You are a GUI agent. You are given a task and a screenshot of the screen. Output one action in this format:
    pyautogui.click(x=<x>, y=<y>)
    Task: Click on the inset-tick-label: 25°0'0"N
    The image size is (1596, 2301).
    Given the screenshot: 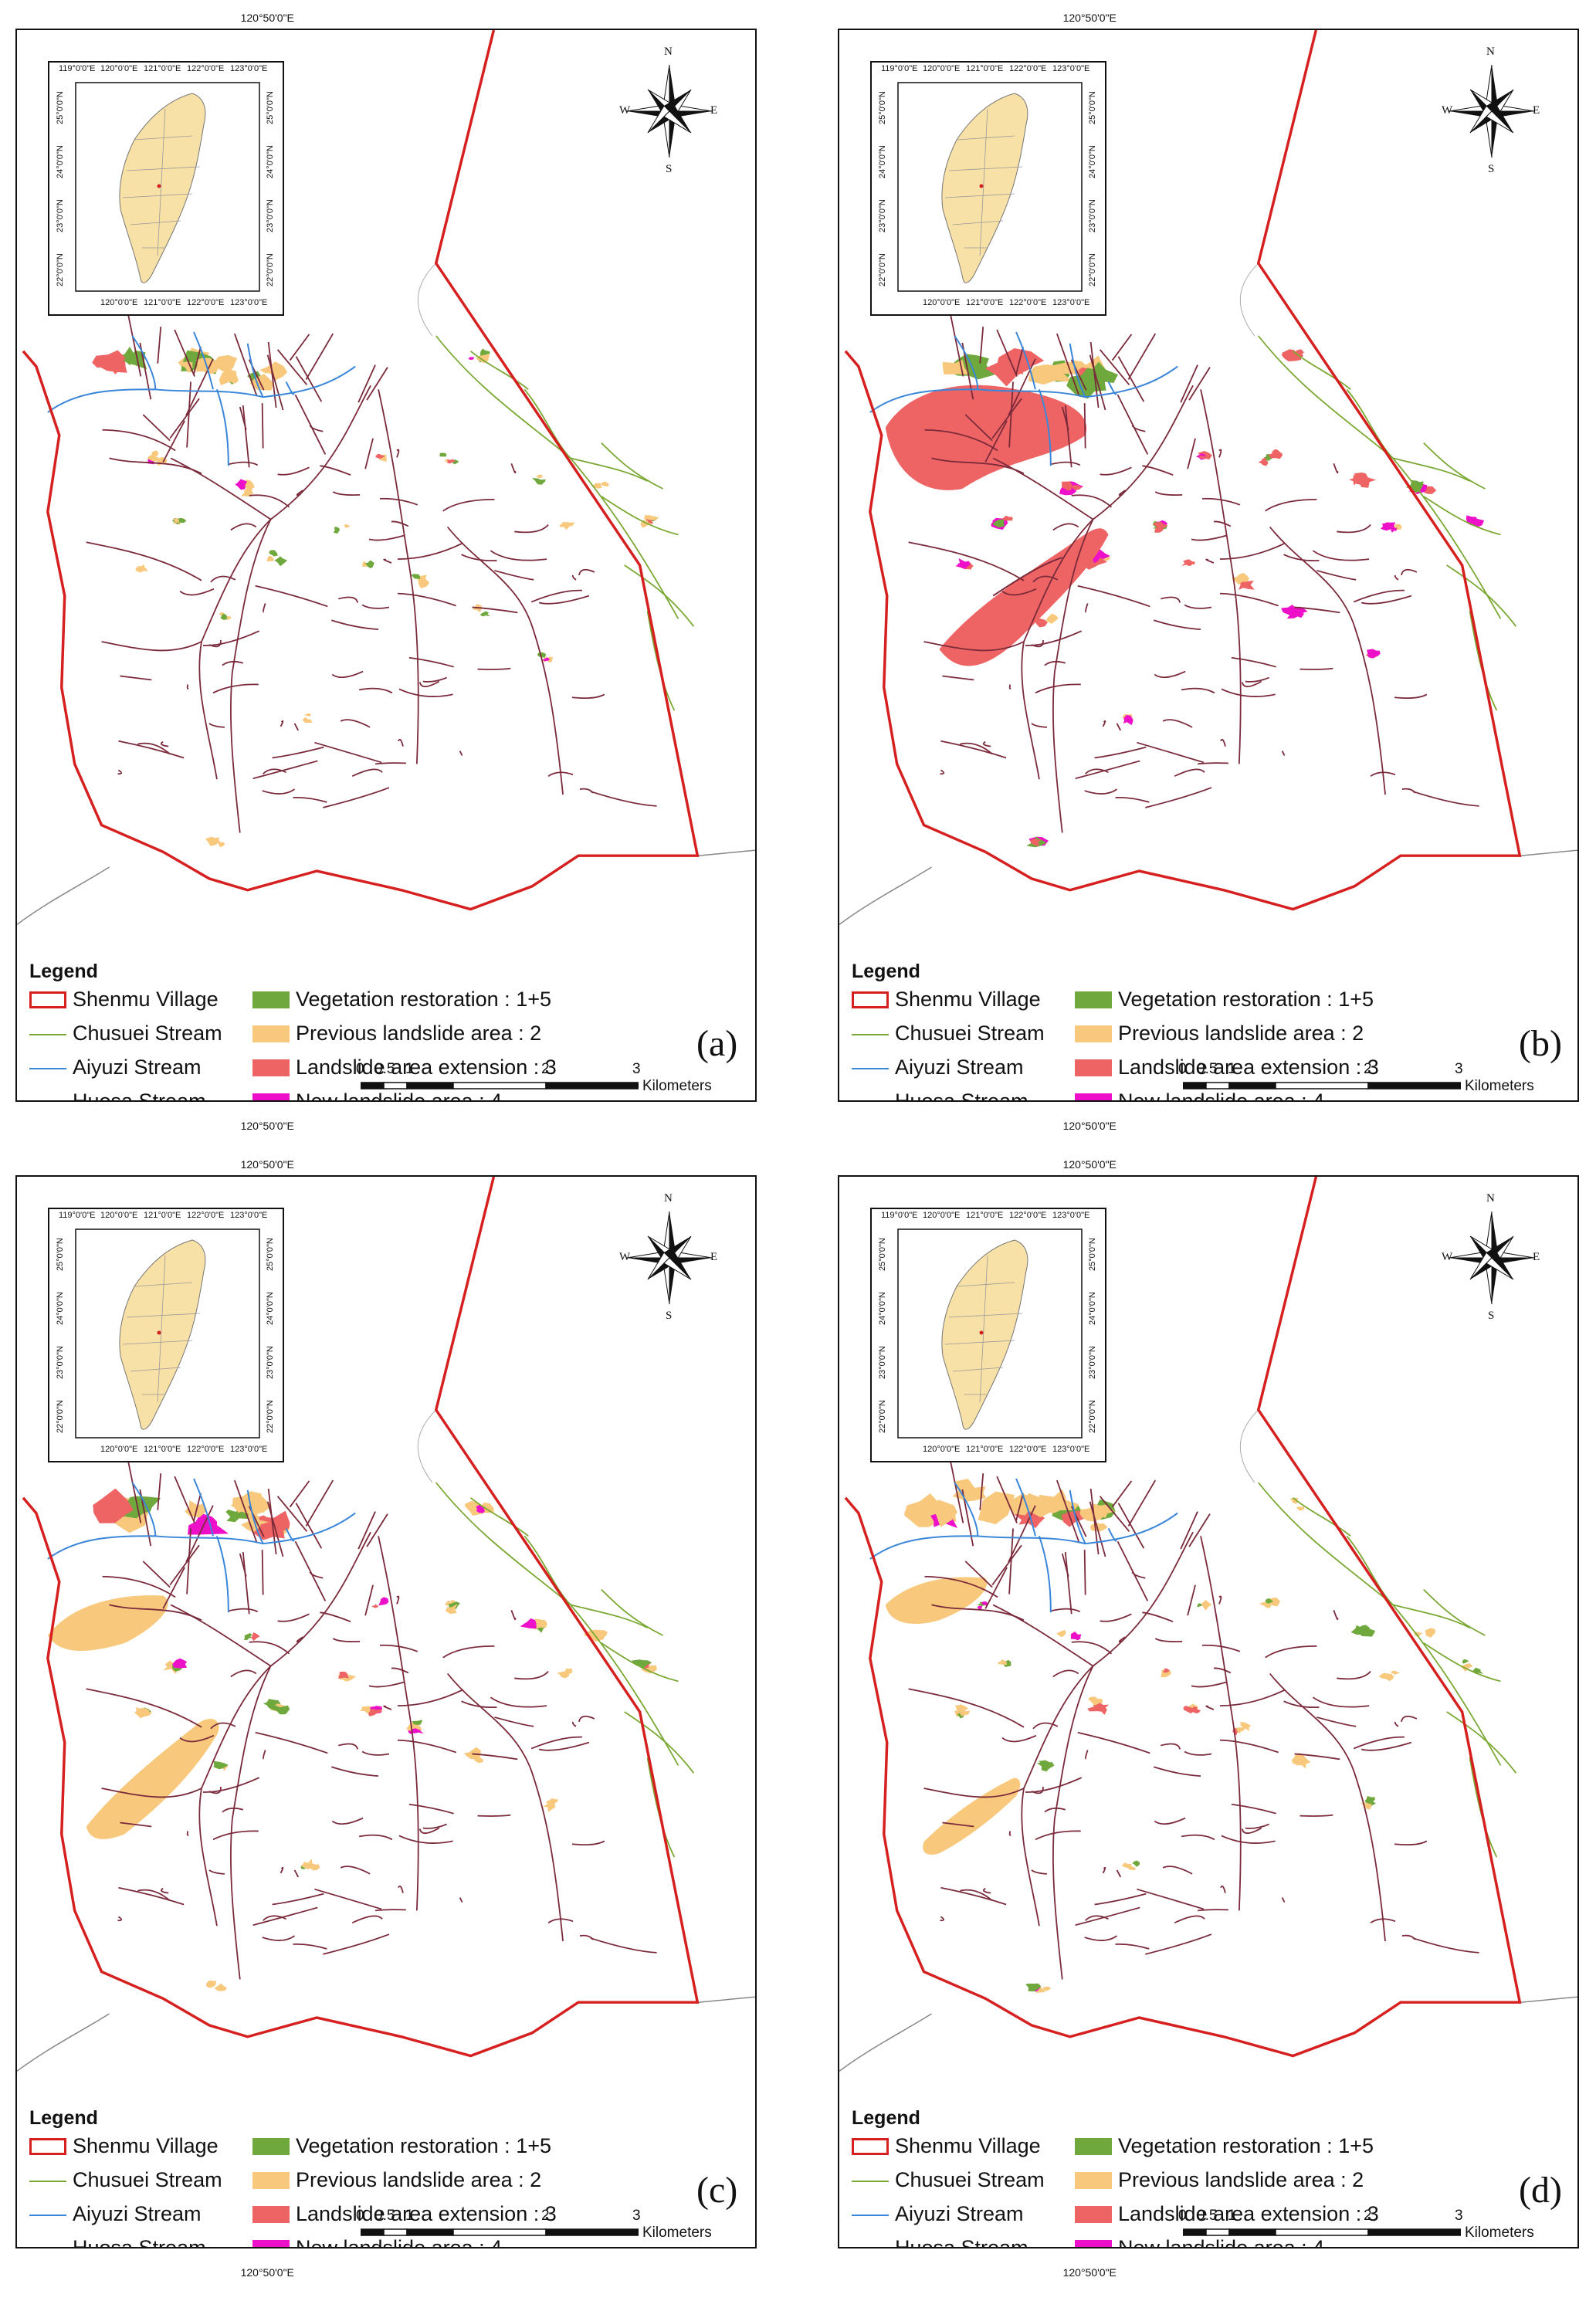 What is the action you would take?
    pyautogui.click(x=270, y=1255)
    